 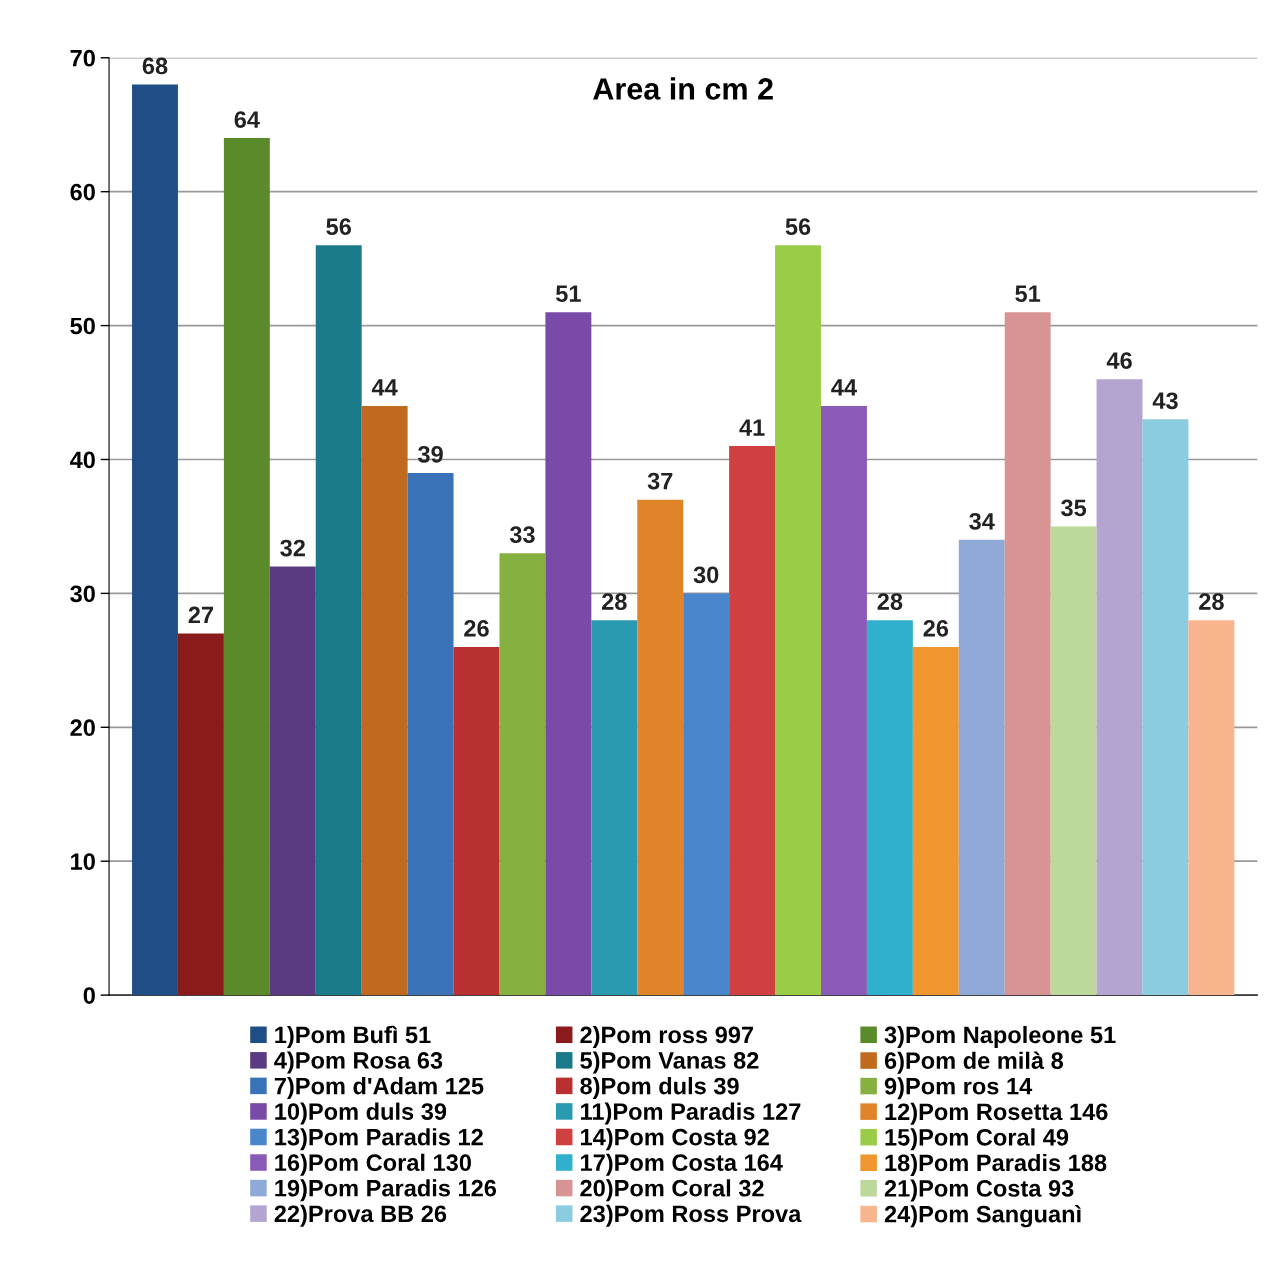 I want to click on legend-label: 18)Pom Paradis 188, so click(x=996, y=1164).